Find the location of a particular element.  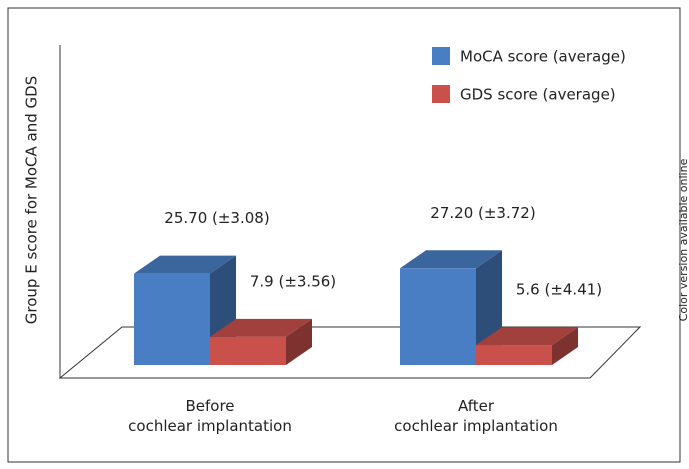

y-axis-label: Group E score for MoCA and GDS is located at coordinates (32, 200).